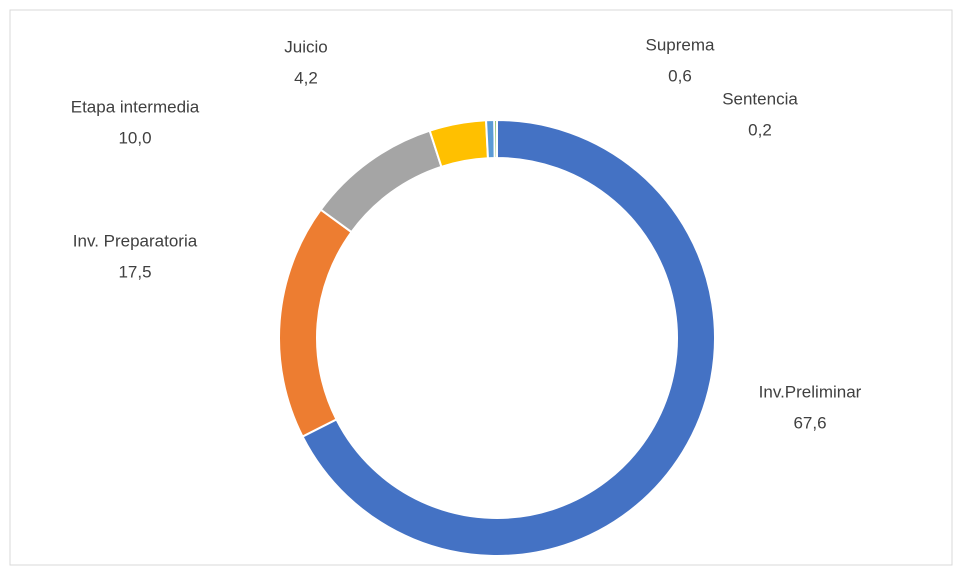 The width and height of the screenshot is (963, 576). What do you see at coordinates (135, 240) in the screenshot?
I see `slice-label: Inv. Preparatoria` at bounding box center [135, 240].